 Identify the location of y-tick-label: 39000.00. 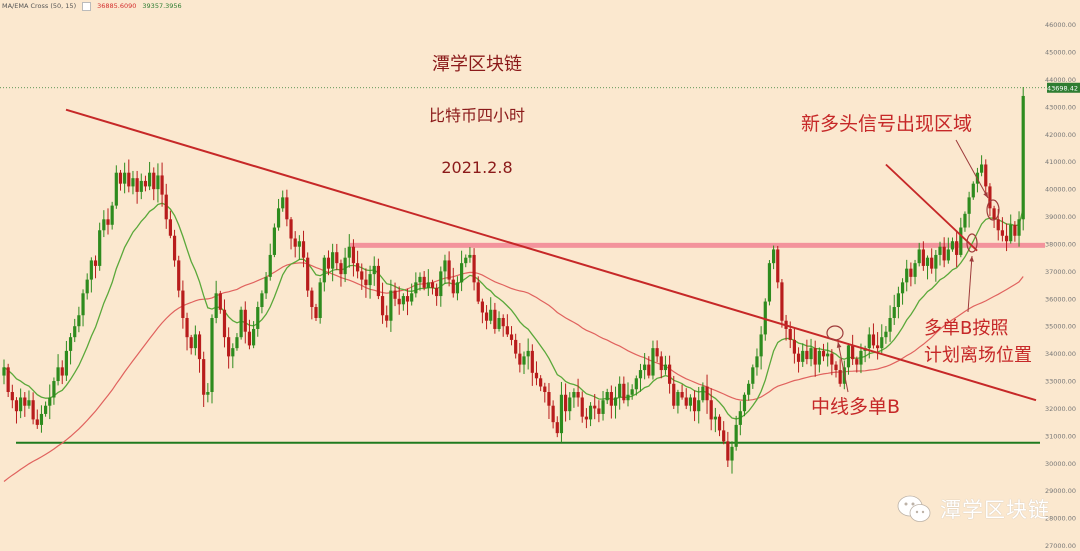
(1060, 217).